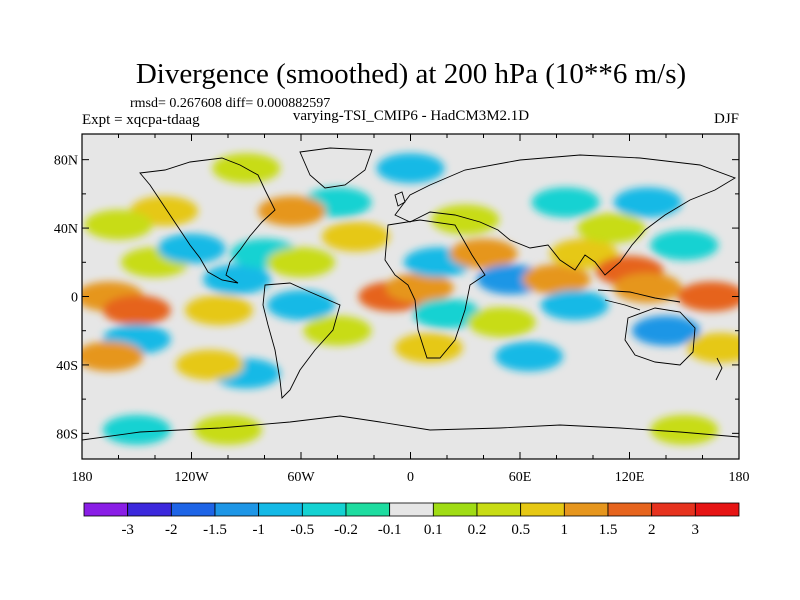  I want to click on colorbar-label: -0.1, so click(390, 530).